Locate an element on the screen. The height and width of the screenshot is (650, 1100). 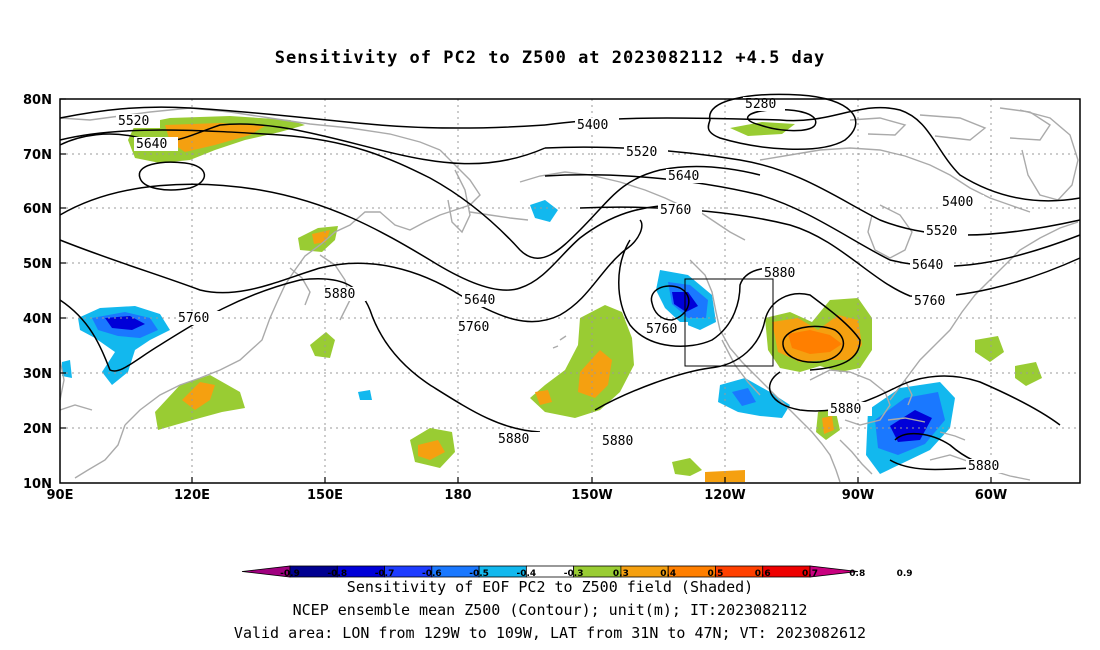
contour-label: 5640 is located at coordinates (156, 144).